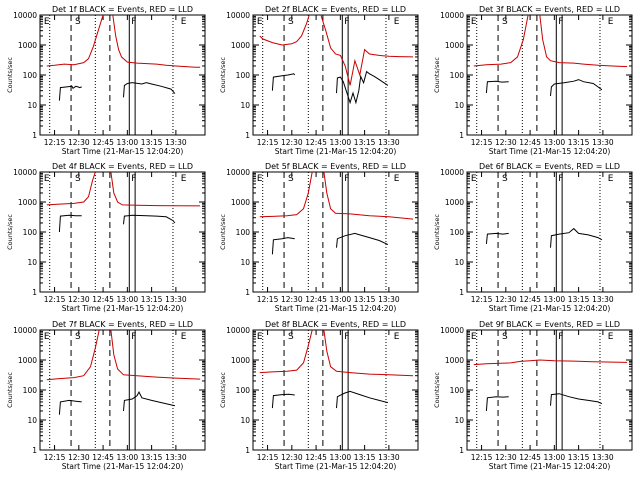 This screenshot has height=480, width=640. What do you see at coordinates (122, 9) in the screenshot?
I see `panel-title: Det 1f BLACK = Events, RED = LLD` at bounding box center [122, 9].